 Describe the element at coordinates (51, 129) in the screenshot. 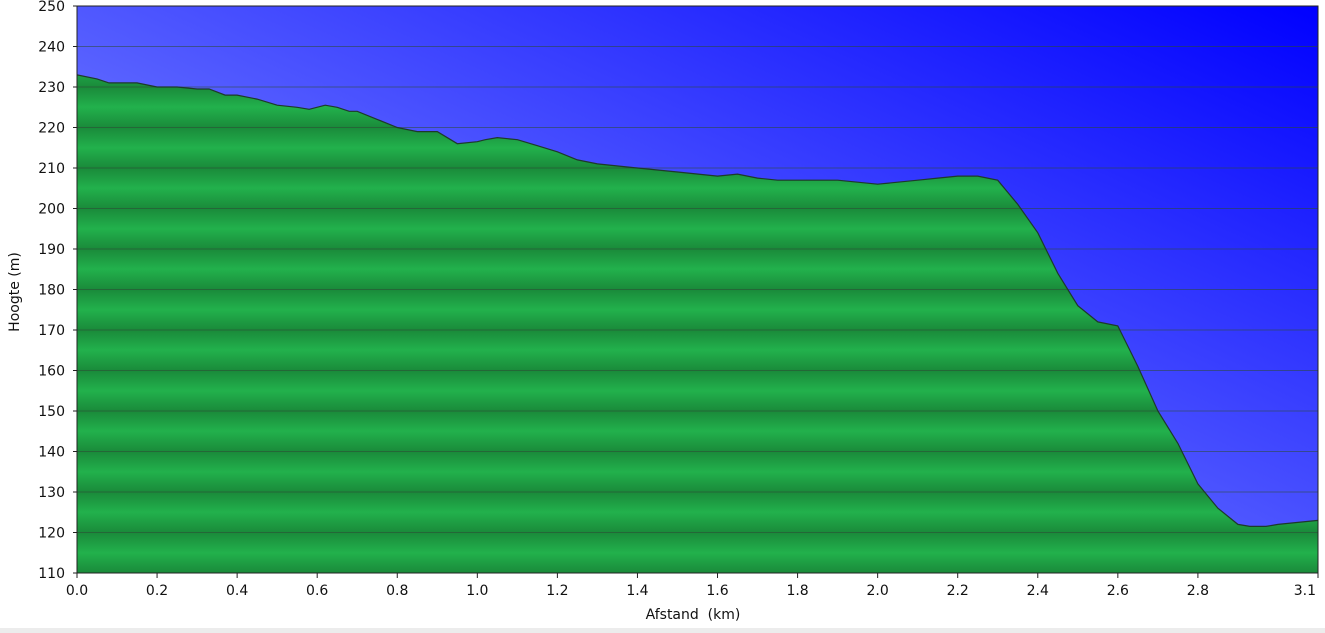

I see `y-tick-label: 220` at that location.